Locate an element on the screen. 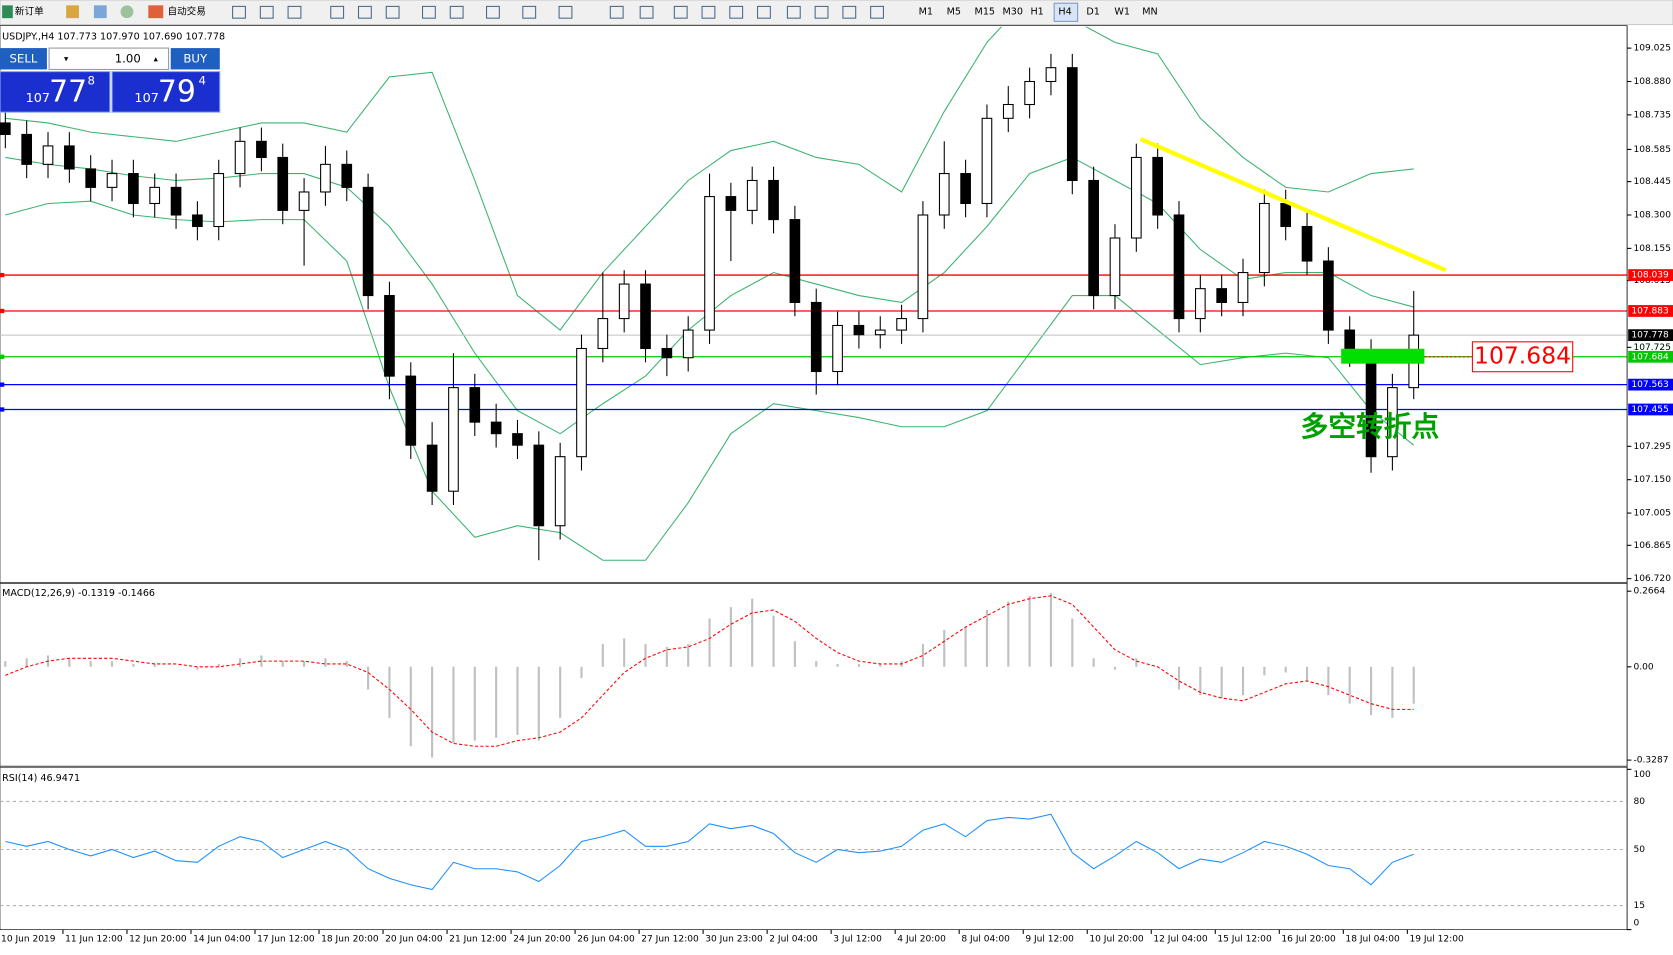  ask-pip: 4 is located at coordinates (201, 81).